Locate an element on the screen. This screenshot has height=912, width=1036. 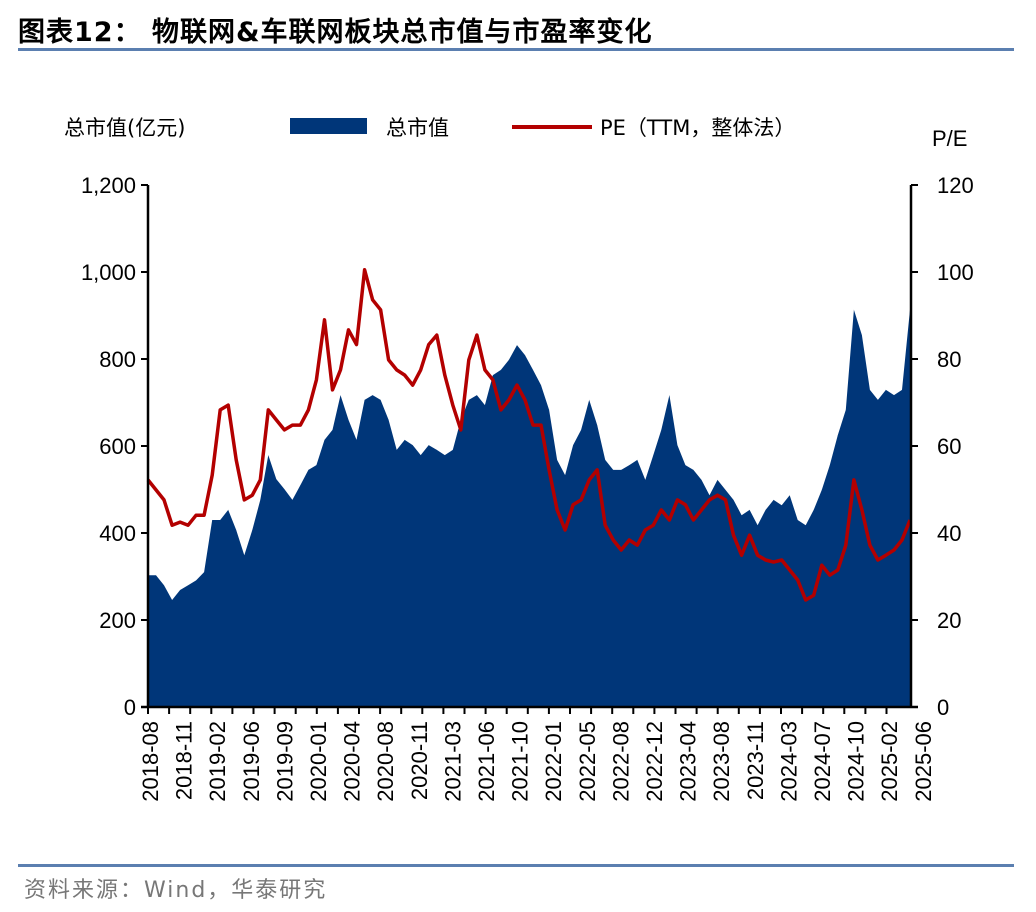
x-tick-label: 2024-03 is located at coordinates (788, 761).